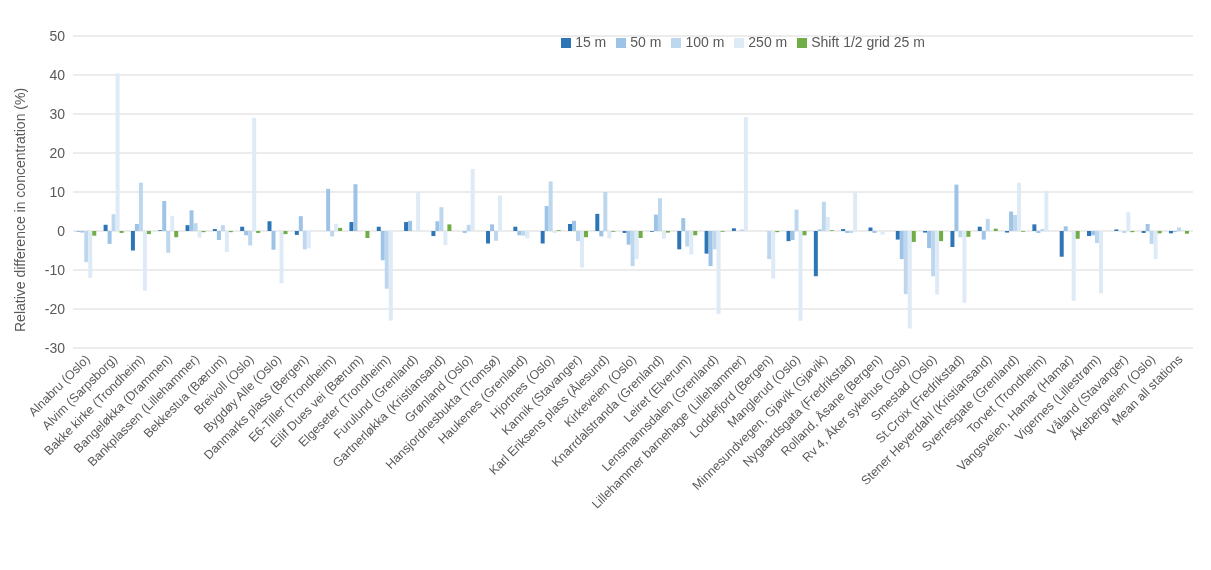 The width and height of the screenshot is (1211, 570). What do you see at coordinates (55, 347) in the screenshot?
I see `y-tick-label: -30` at bounding box center [55, 347].